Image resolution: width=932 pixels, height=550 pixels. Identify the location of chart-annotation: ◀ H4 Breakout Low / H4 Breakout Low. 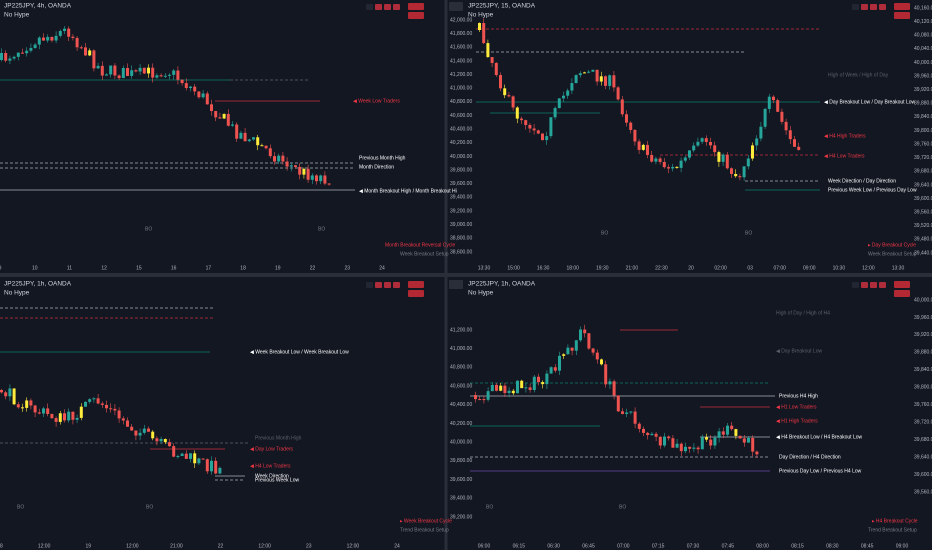
(819, 437).